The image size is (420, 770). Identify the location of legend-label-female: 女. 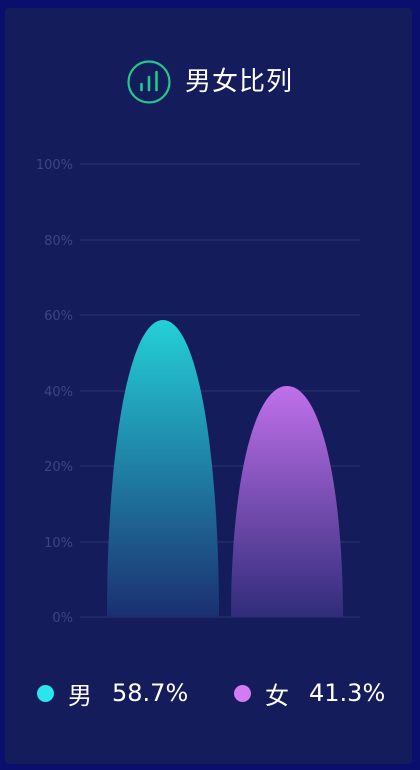
(277, 695).